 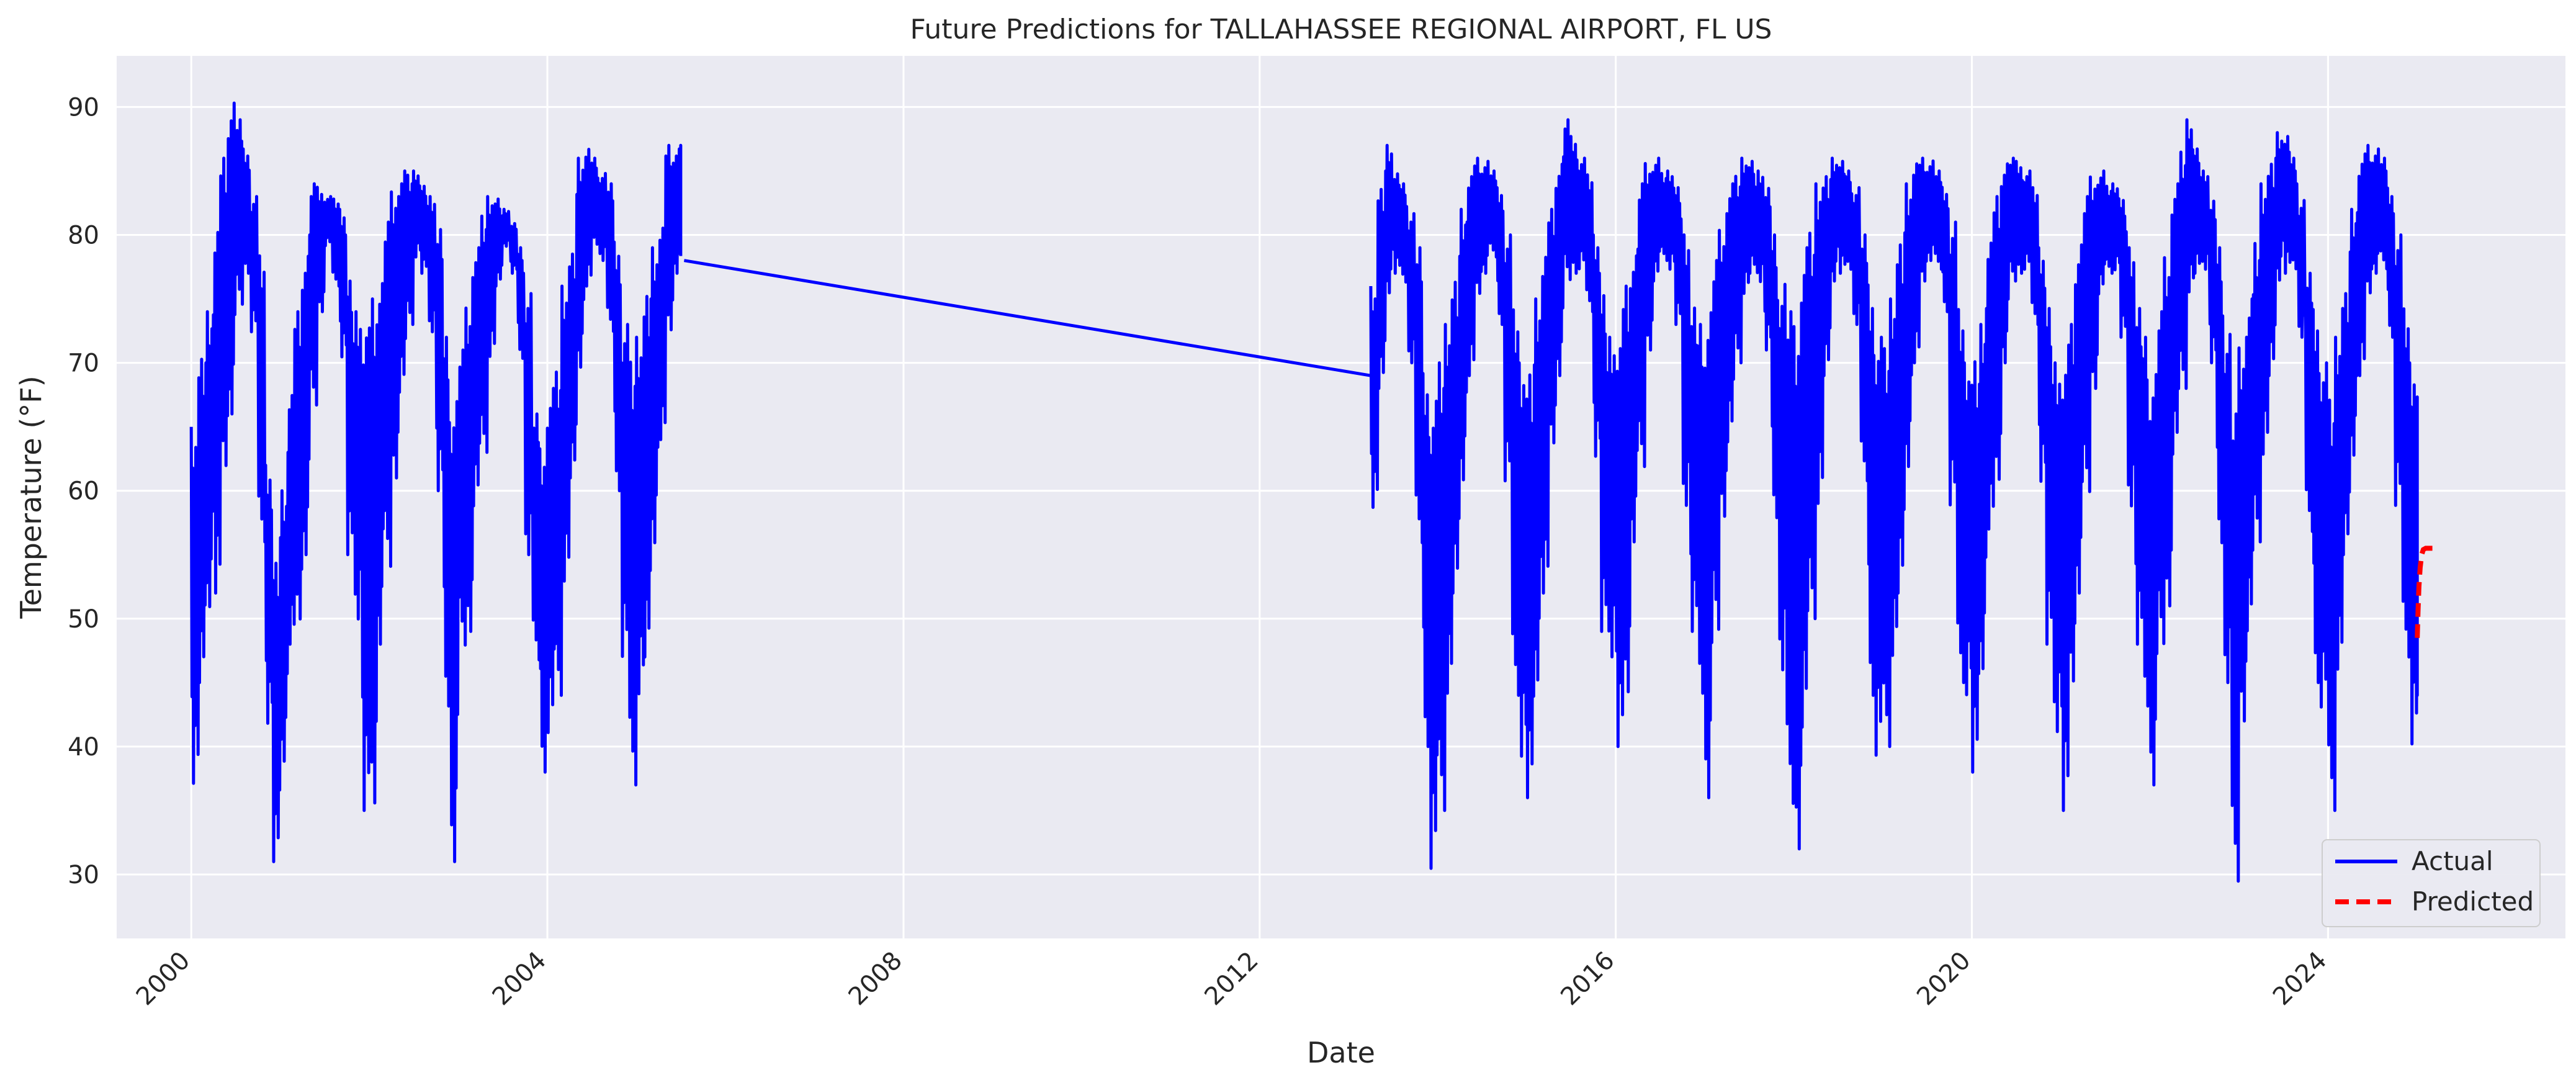 I want to click on legend: Actual Predicted, so click(x=2431, y=883).